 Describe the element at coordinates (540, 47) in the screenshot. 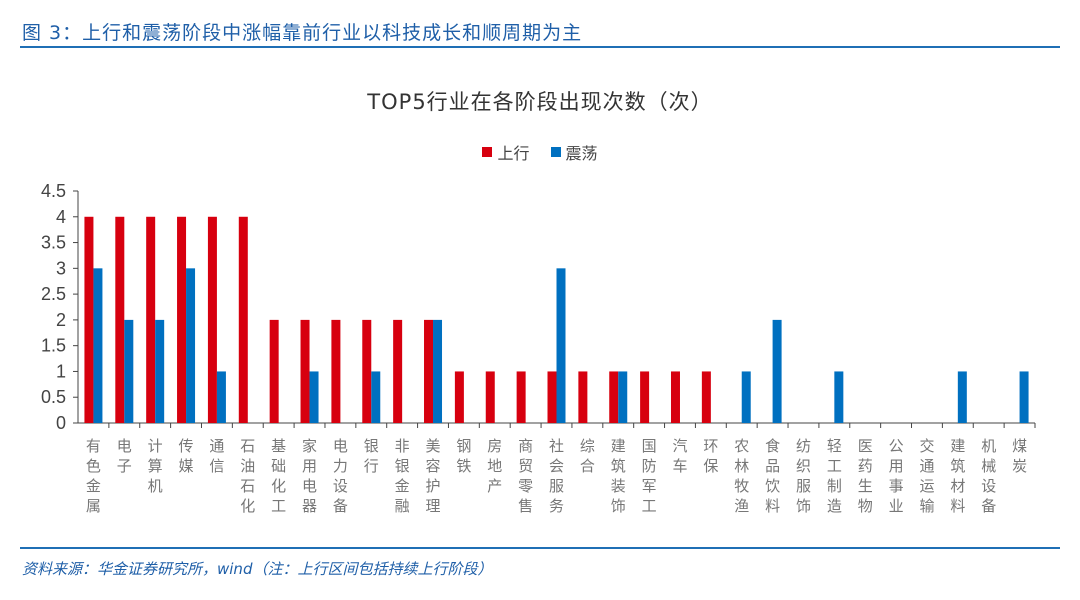

I see `header-divider` at that location.